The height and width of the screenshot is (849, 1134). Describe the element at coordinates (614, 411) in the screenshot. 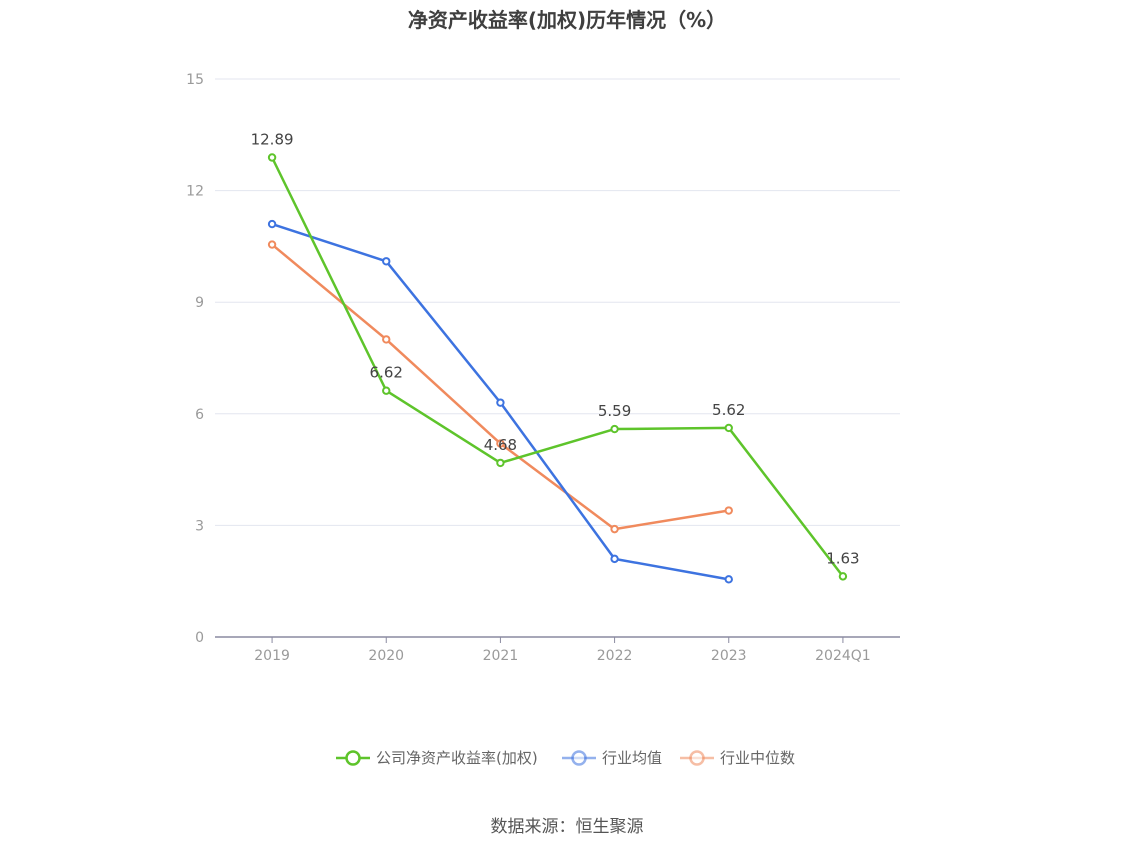

I see `data-label: 5.59` at that location.